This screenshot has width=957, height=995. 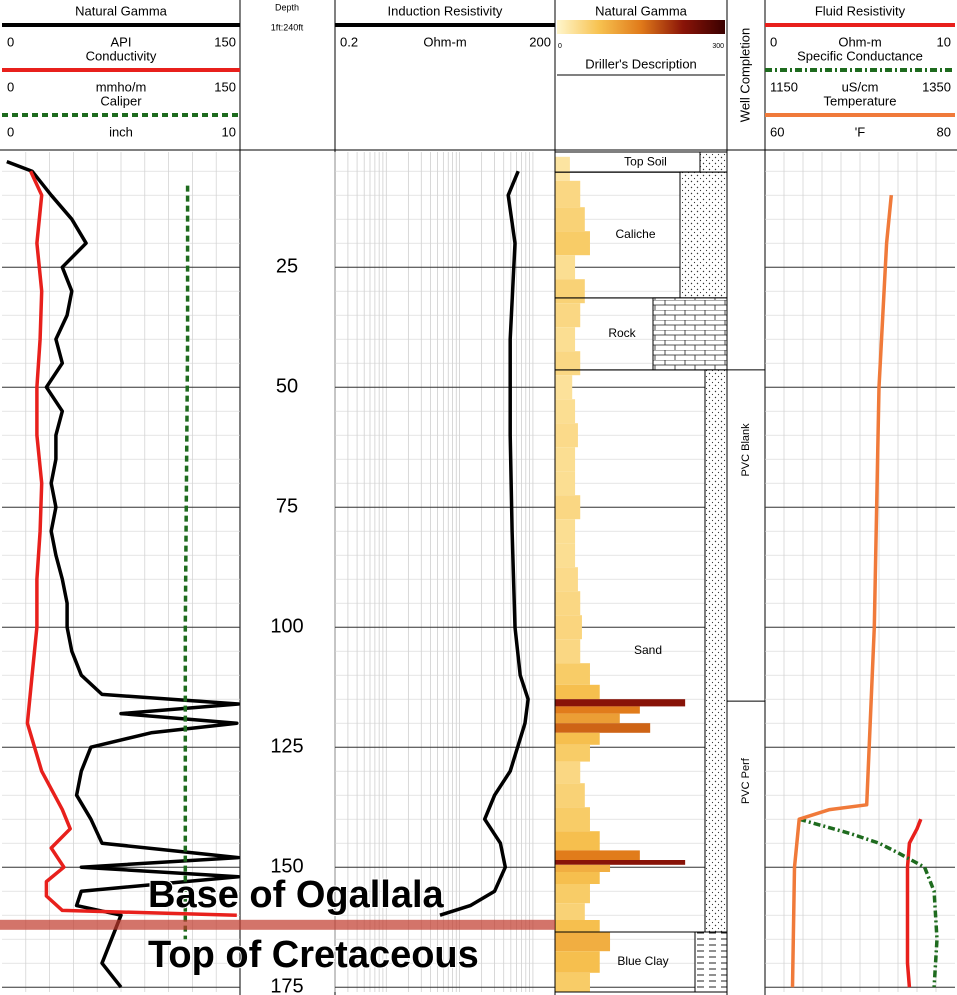 What do you see at coordinates (648, 650) in the screenshot?
I see `lithology-label: Sand` at bounding box center [648, 650].